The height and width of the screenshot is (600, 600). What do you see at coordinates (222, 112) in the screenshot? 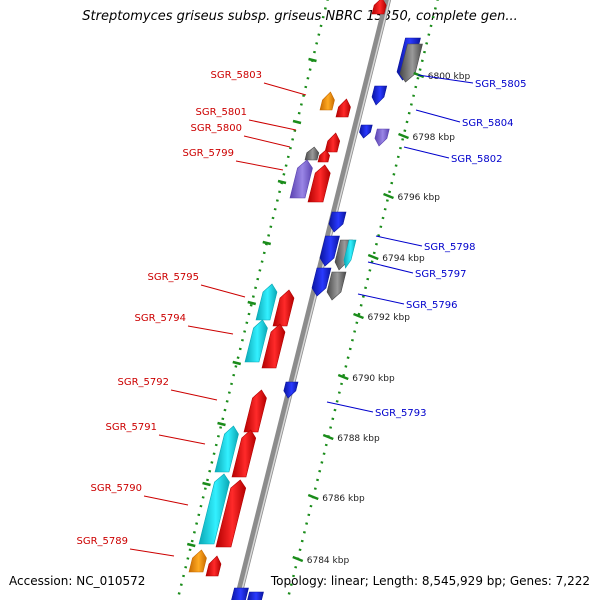
I see `forward-gene-label: SGR_5801` at bounding box center [222, 112].